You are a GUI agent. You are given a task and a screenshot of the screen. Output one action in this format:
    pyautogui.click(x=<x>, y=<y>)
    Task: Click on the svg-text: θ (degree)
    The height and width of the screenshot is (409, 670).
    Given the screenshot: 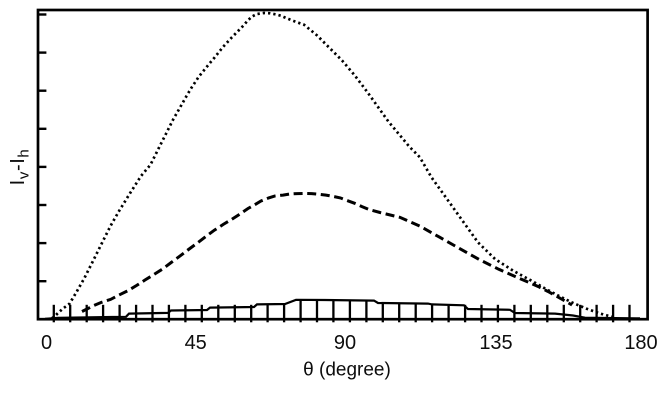 What is the action you would take?
    pyautogui.click(x=347, y=370)
    